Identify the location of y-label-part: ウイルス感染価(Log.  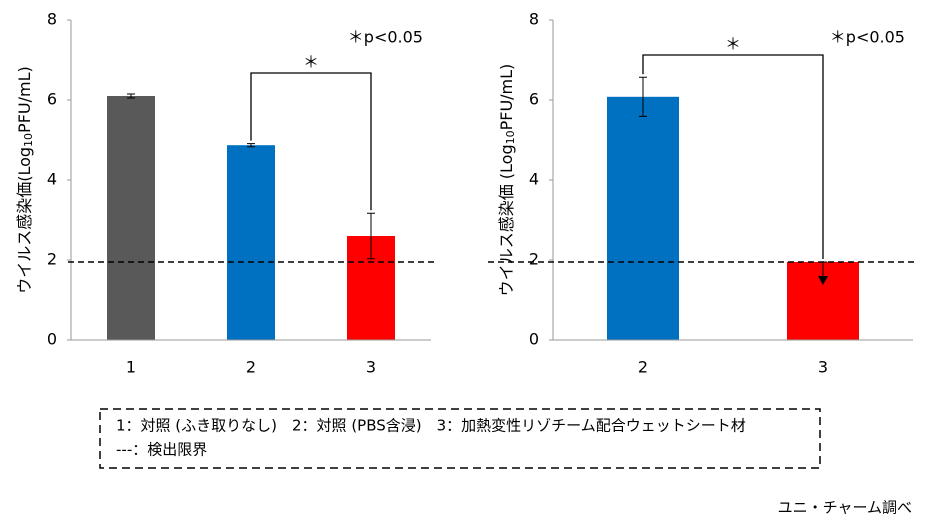
(24, 220).